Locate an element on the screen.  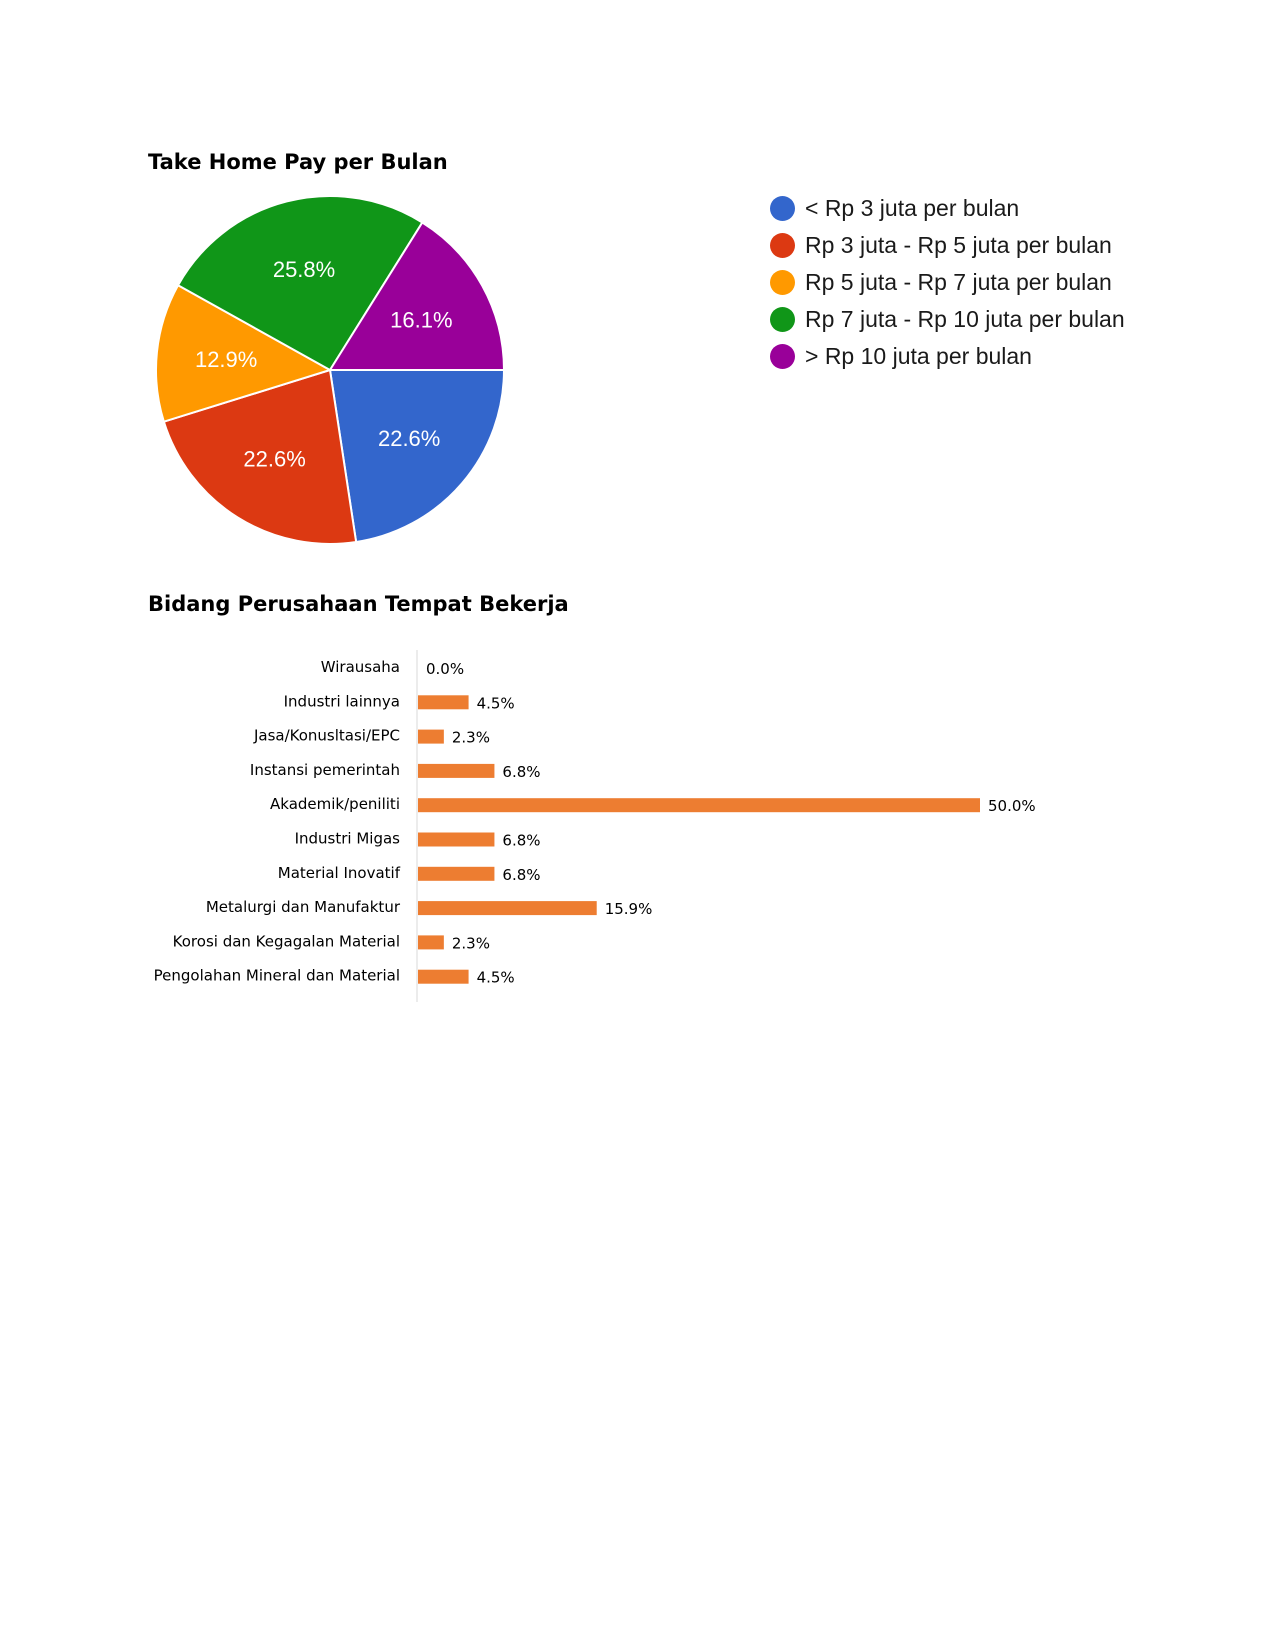
pie-slice-label: 16.1% is located at coordinates (421, 319).